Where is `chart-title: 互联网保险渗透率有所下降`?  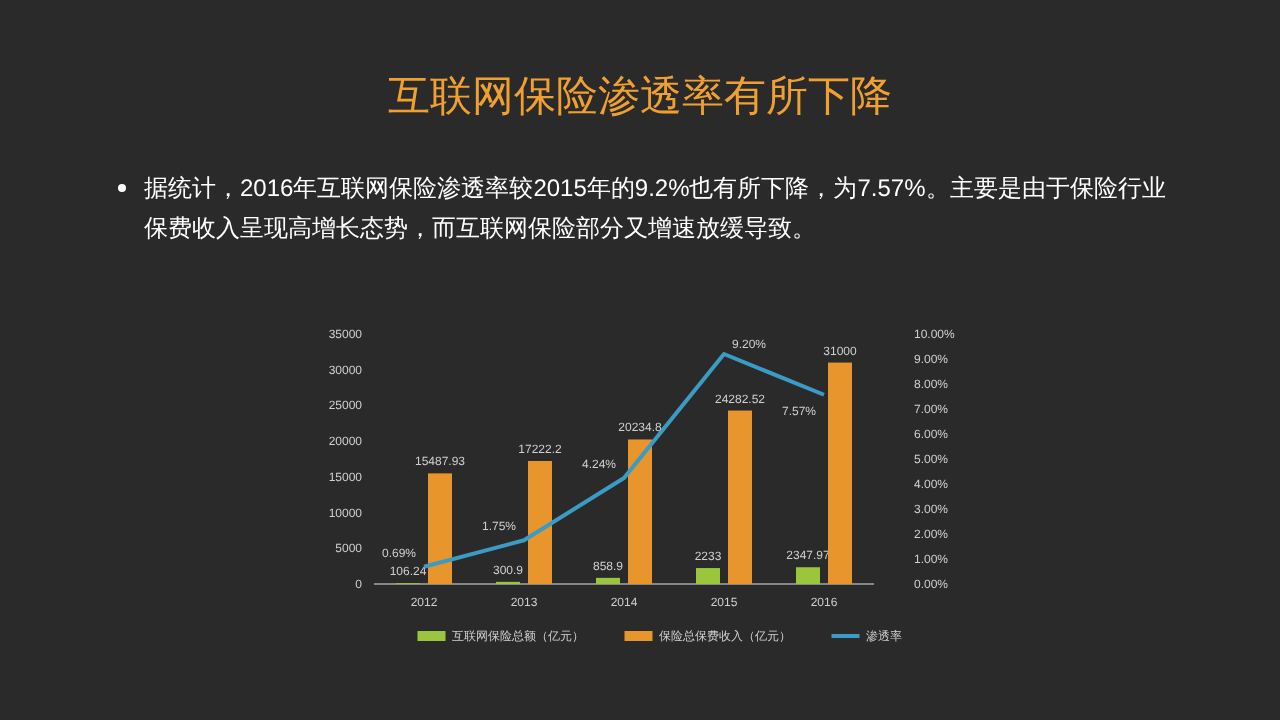 chart-title: 互联网保险渗透率有所下降 is located at coordinates (640, 98).